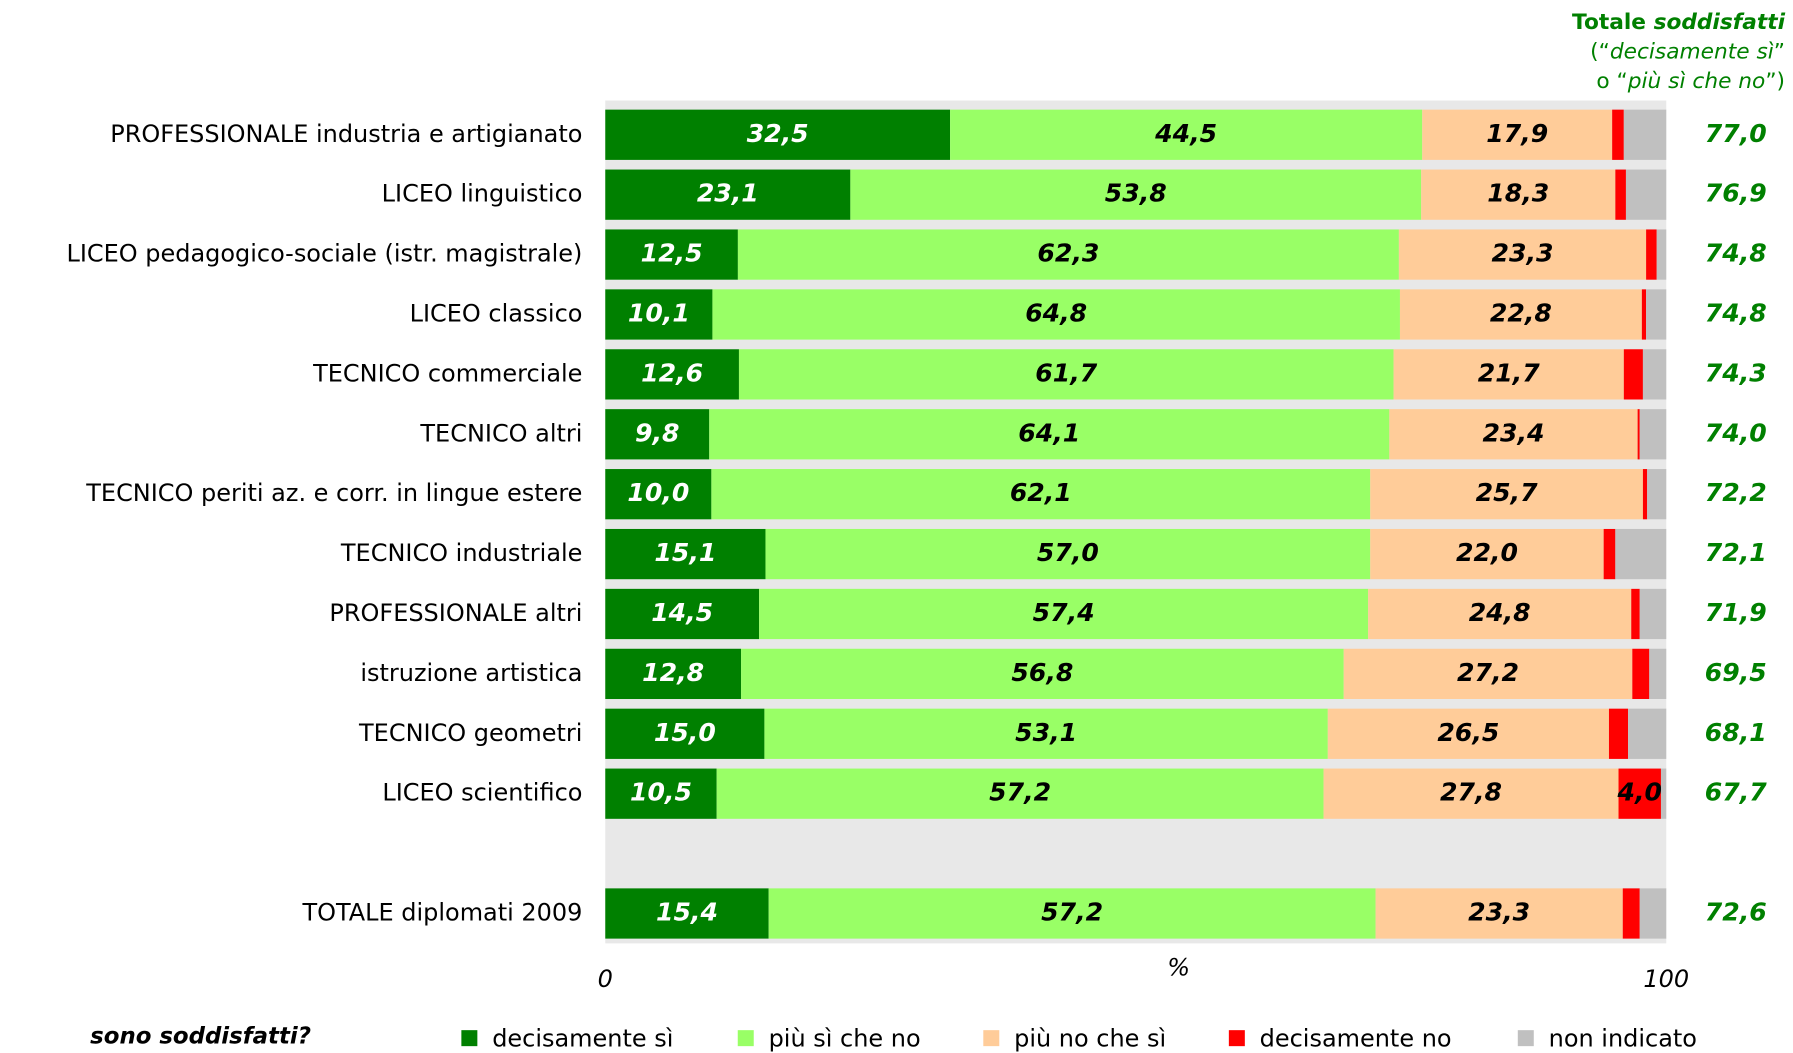 The image size is (1793, 1053). I want to click on data-label: 57,0, so click(1068, 552).